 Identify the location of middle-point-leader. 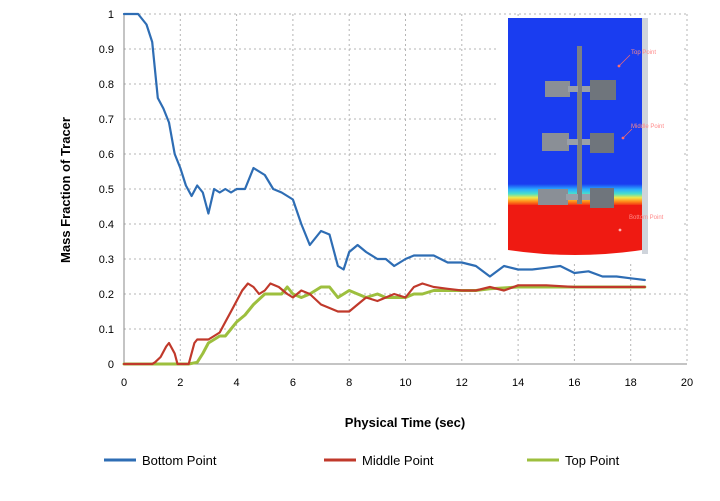
(627, 133).